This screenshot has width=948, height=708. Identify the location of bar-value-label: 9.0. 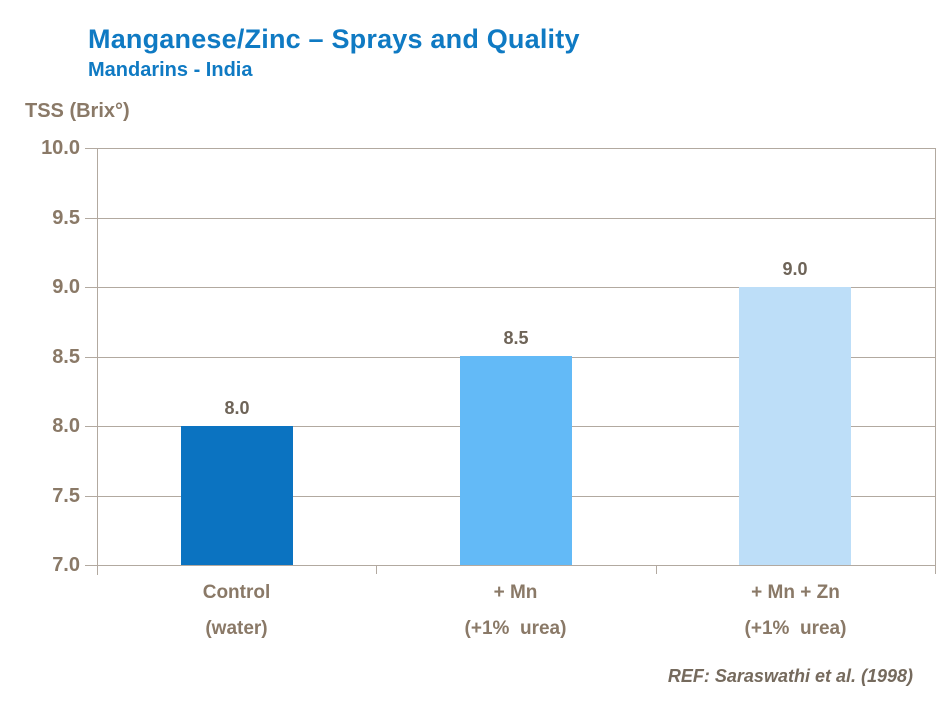
(795, 269).